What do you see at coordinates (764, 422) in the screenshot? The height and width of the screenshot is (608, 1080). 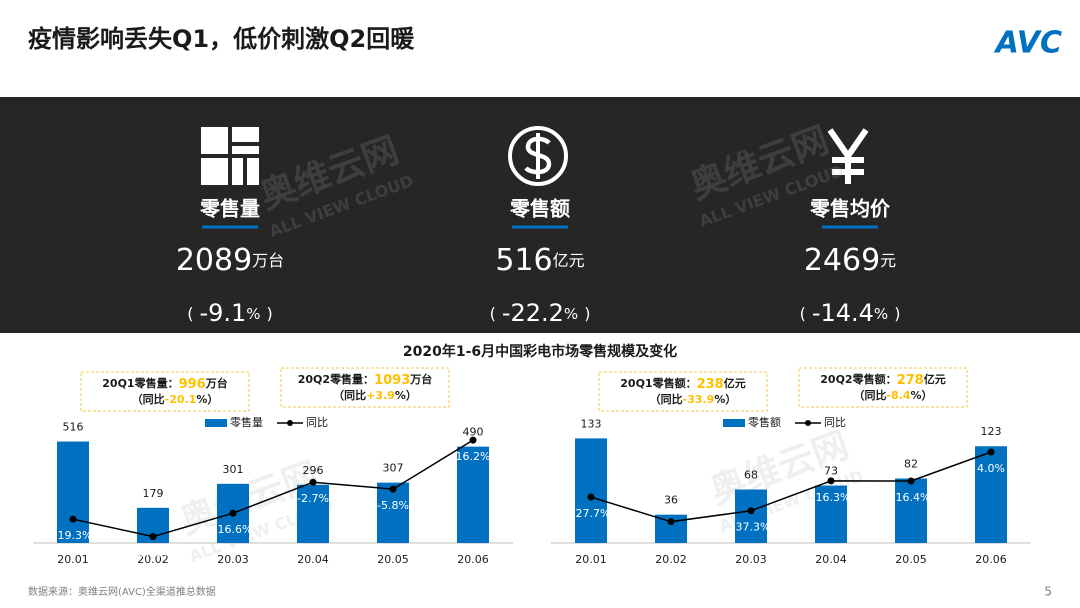 I see `legend-label: 零售额` at bounding box center [764, 422].